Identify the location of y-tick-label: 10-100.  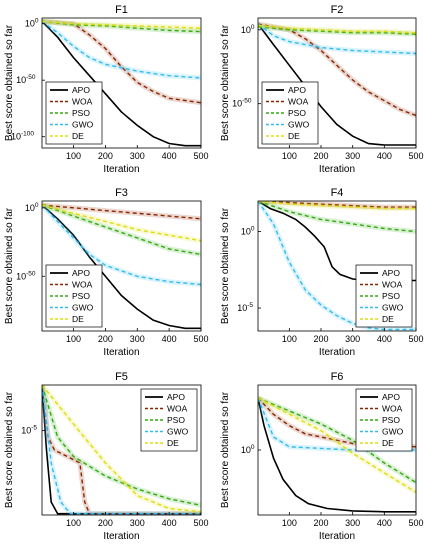
(22, 136).